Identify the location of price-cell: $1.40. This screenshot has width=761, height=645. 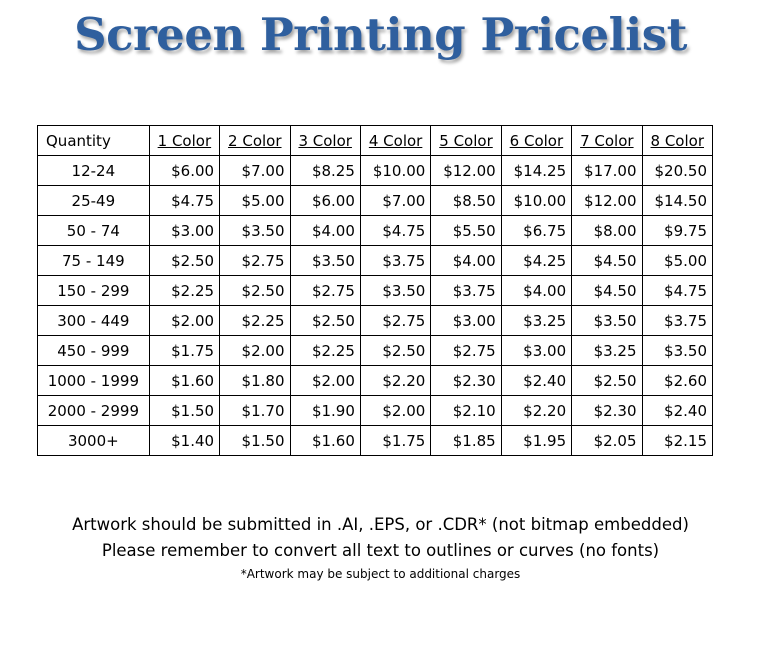
(184, 440).